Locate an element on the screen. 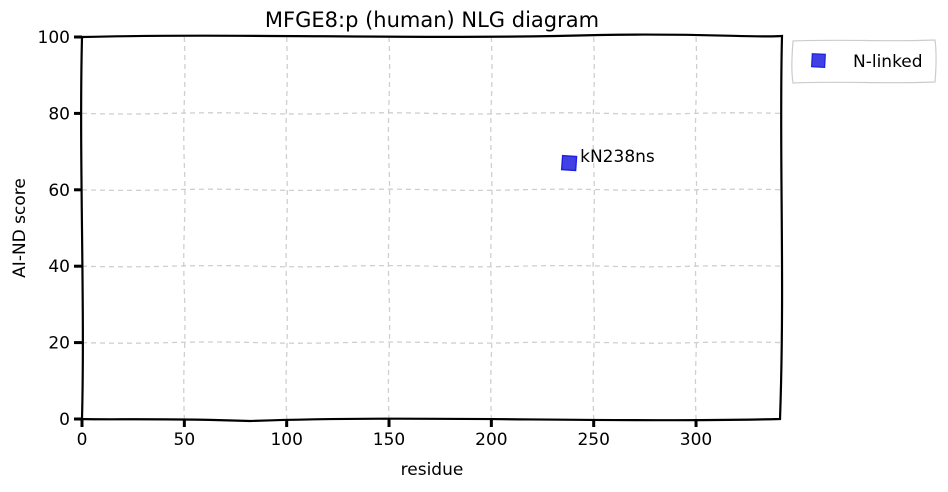 The height and width of the screenshot is (492, 948). x-tick-label: 50 is located at coordinates (185, 440).